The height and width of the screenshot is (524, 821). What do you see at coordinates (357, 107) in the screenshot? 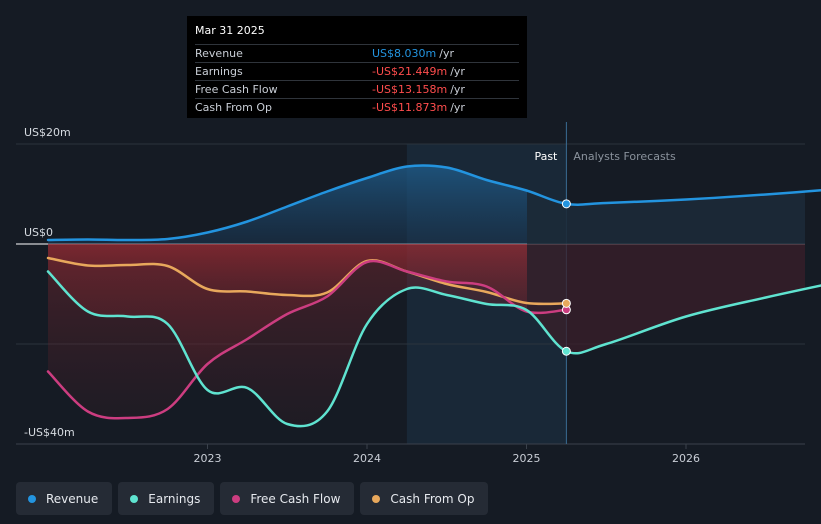
I see `tooltip-row-cash-from-op: Cash From Op -US$11.873m/yr` at bounding box center [357, 107].